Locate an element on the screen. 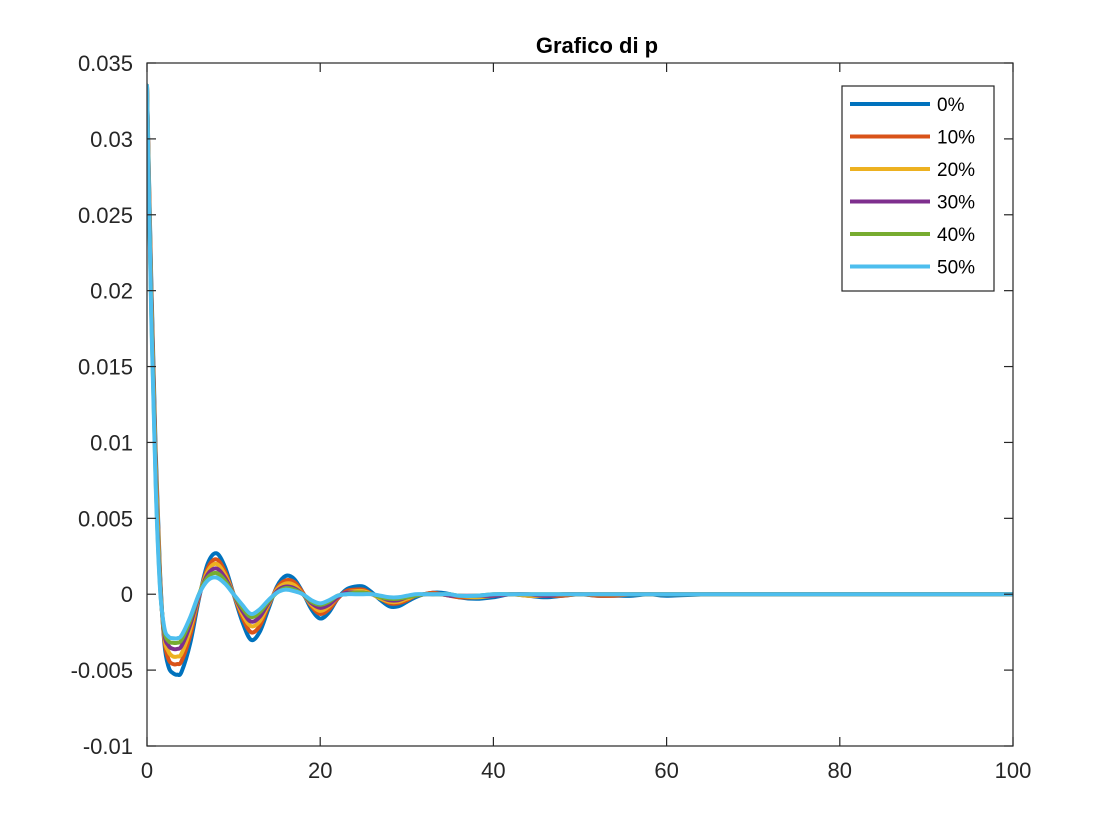 Image resolution: width=1120 pixels, height=840 pixels. x-tick-label: 40 is located at coordinates (493, 770).